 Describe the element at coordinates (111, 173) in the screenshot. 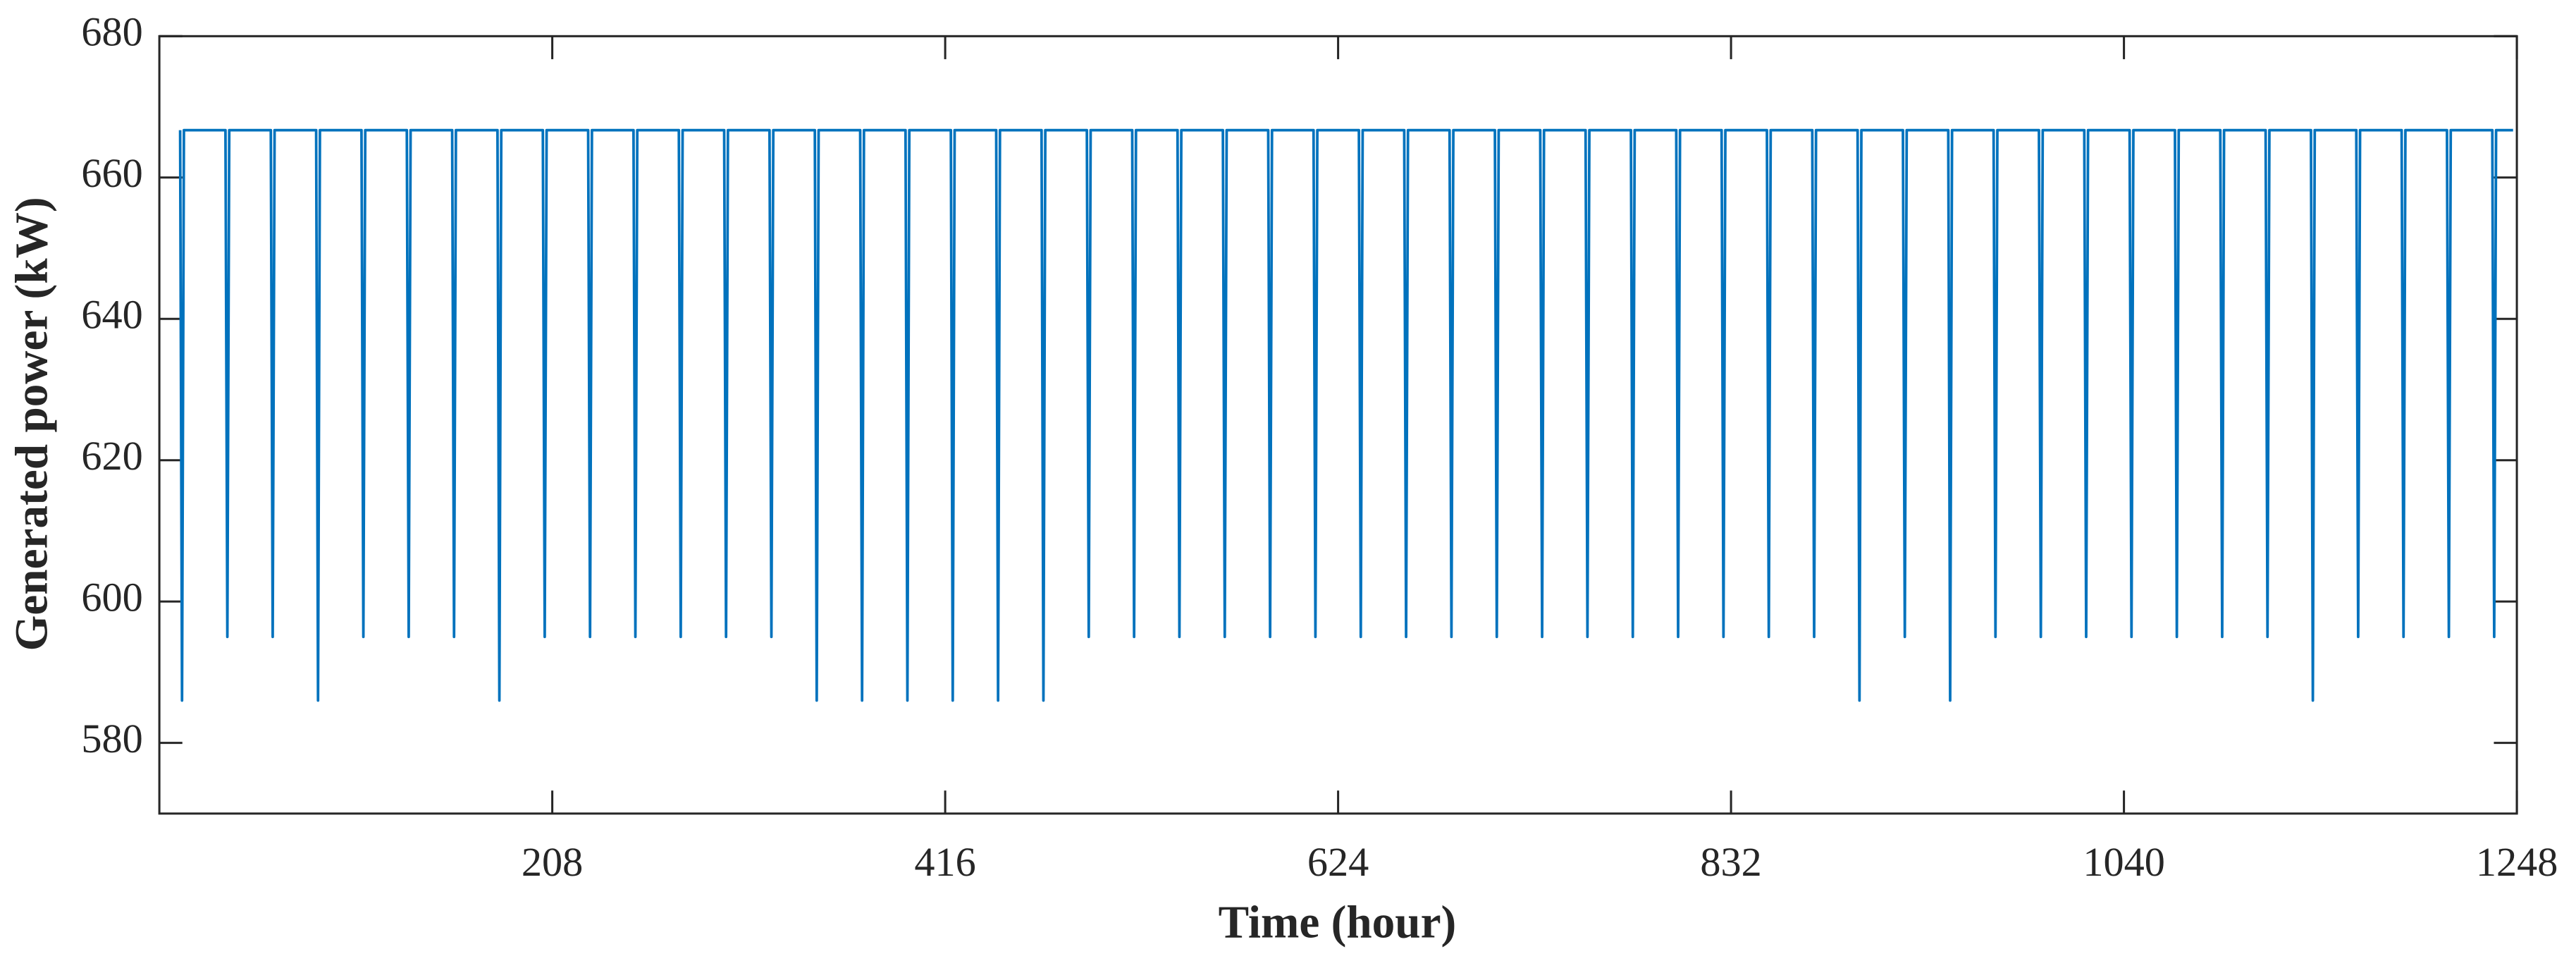

I see `y-tick-label: 660` at that location.